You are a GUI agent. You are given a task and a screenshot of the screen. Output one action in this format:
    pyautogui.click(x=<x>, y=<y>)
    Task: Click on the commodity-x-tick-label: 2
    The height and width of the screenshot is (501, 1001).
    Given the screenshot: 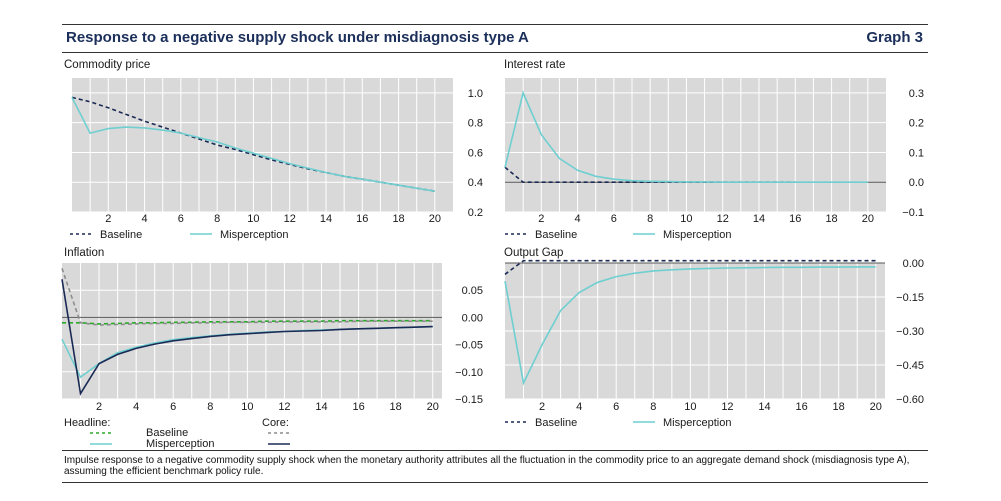 What is the action you would take?
    pyautogui.click(x=108, y=219)
    